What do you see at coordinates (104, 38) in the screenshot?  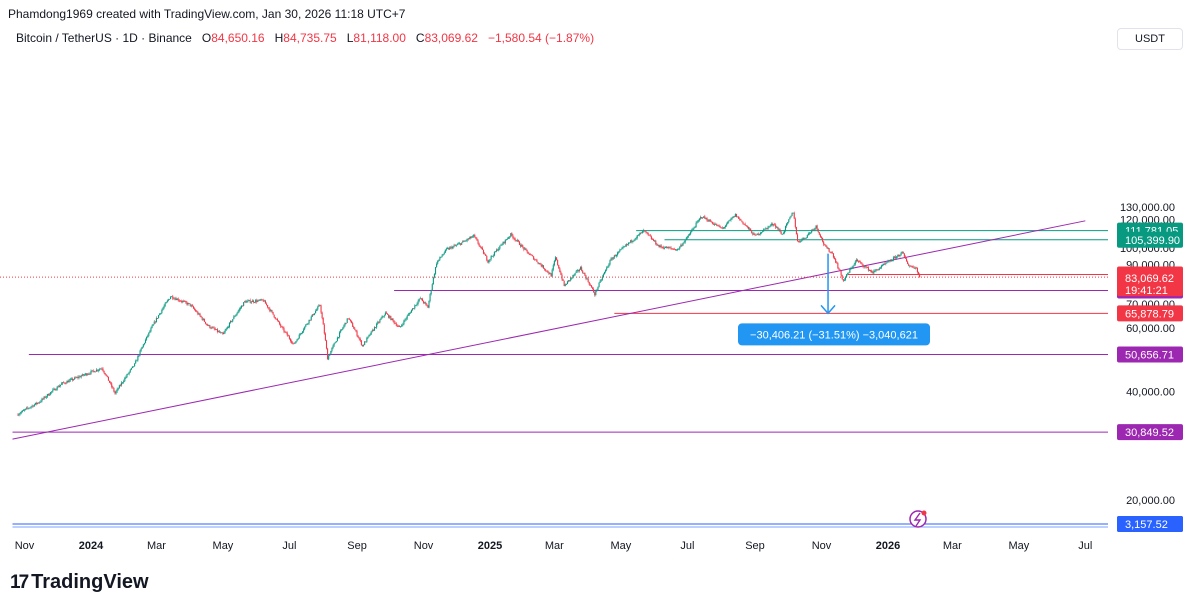 I see `symbol-title: Bitcoin / TetherUS · 1D · Binance` at bounding box center [104, 38].